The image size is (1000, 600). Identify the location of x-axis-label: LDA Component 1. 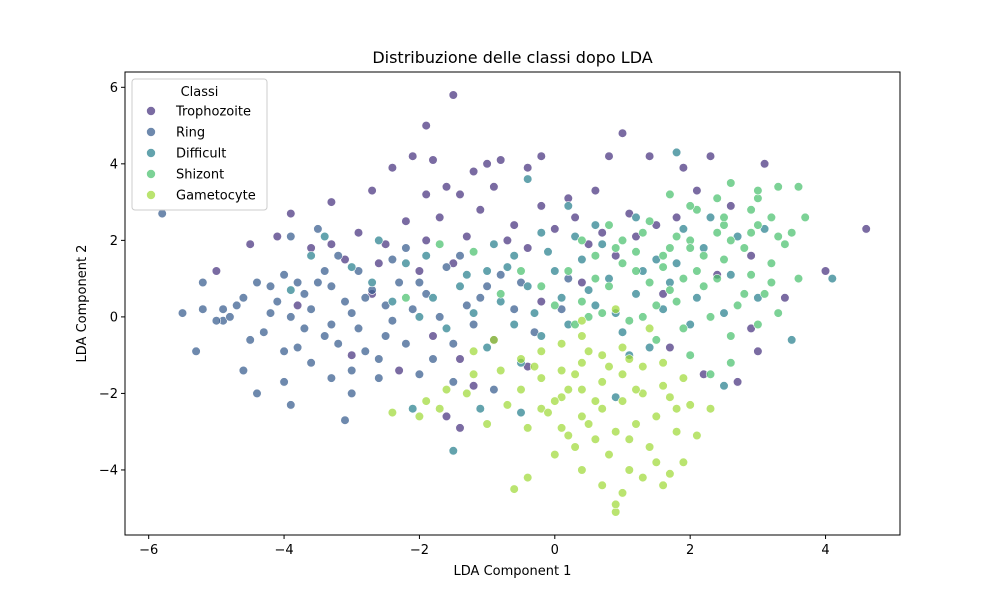
(513, 571).